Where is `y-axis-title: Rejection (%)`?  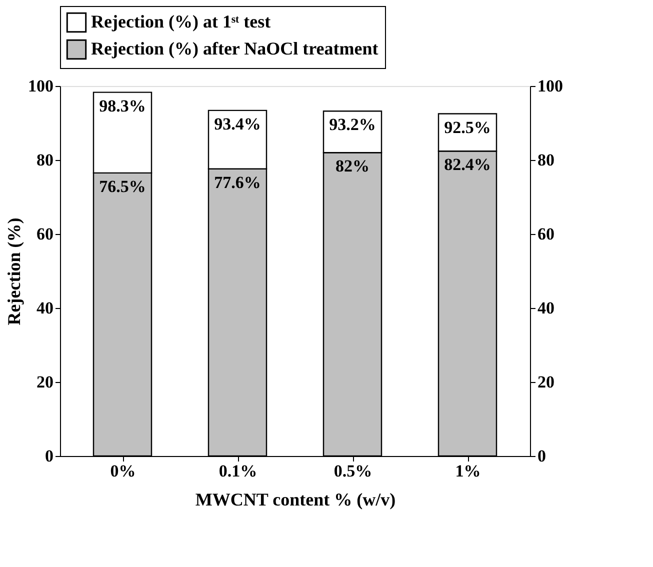 y-axis-title: Rejection (%) is located at coordinates (14, 272).